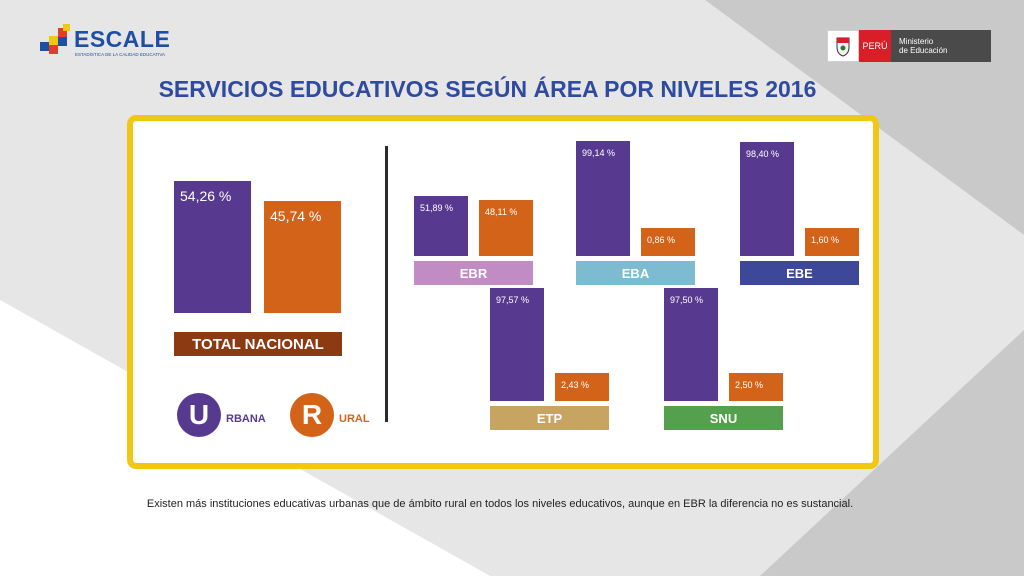  What do you see at coordinates (767, 198) in the screenshot?
I see `ebe-urbana-bar` at bounding box center [767, 198].